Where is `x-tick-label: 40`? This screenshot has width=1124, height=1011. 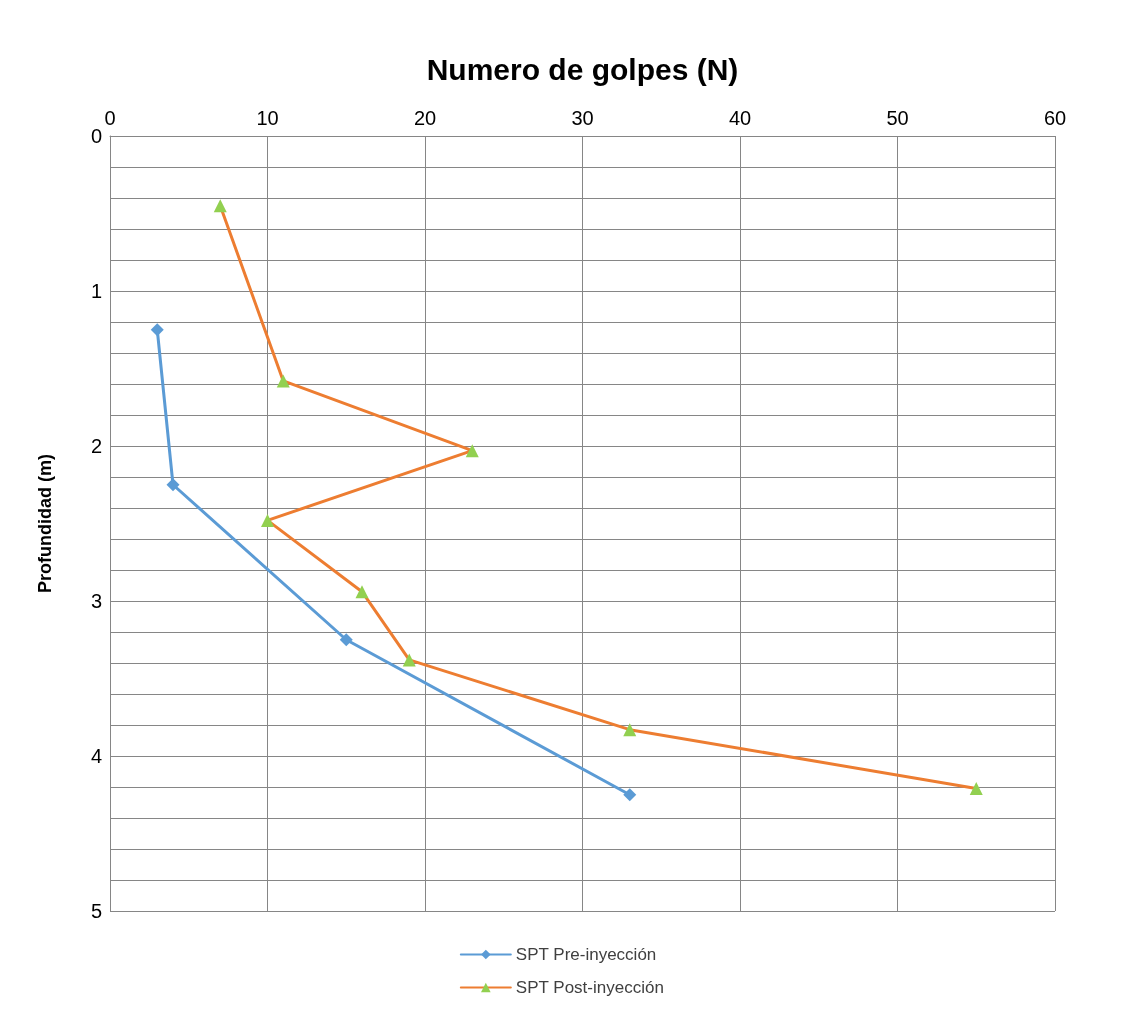
x-tick-label: 40 is located at coordinates (740, 118).